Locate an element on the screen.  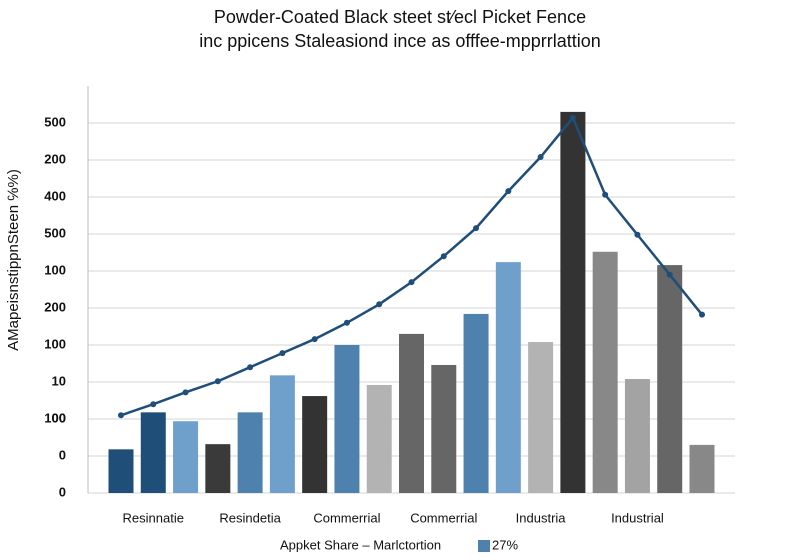
y-axis-title: AMapeisnstippnSteen ℅%) is located at coordinates (13, 260).